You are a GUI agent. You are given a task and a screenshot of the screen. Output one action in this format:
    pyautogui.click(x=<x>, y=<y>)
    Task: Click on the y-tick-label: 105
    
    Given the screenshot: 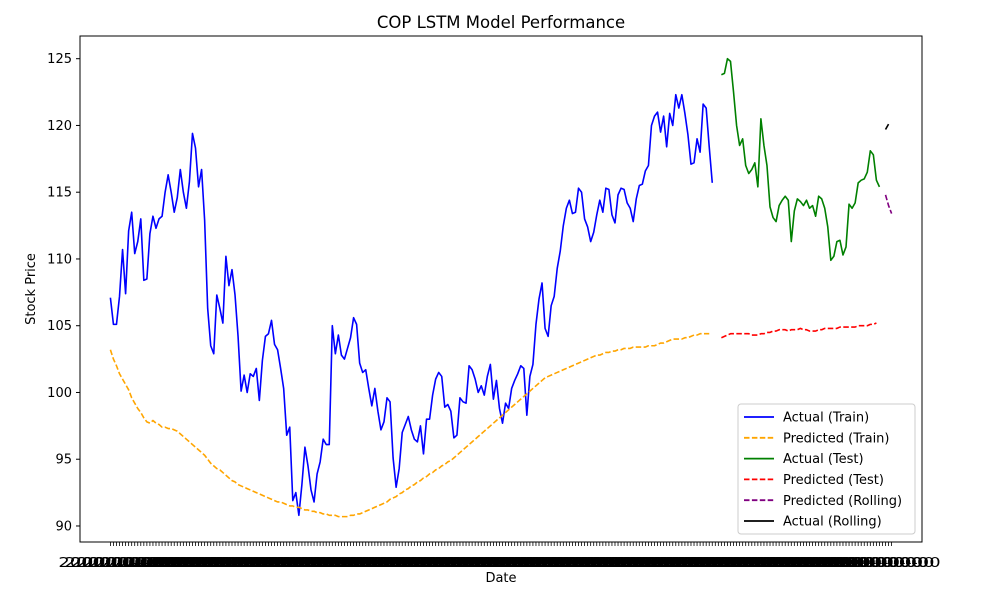 What is the action you would take?
    pyautogui.click(x=59, y=326)
    